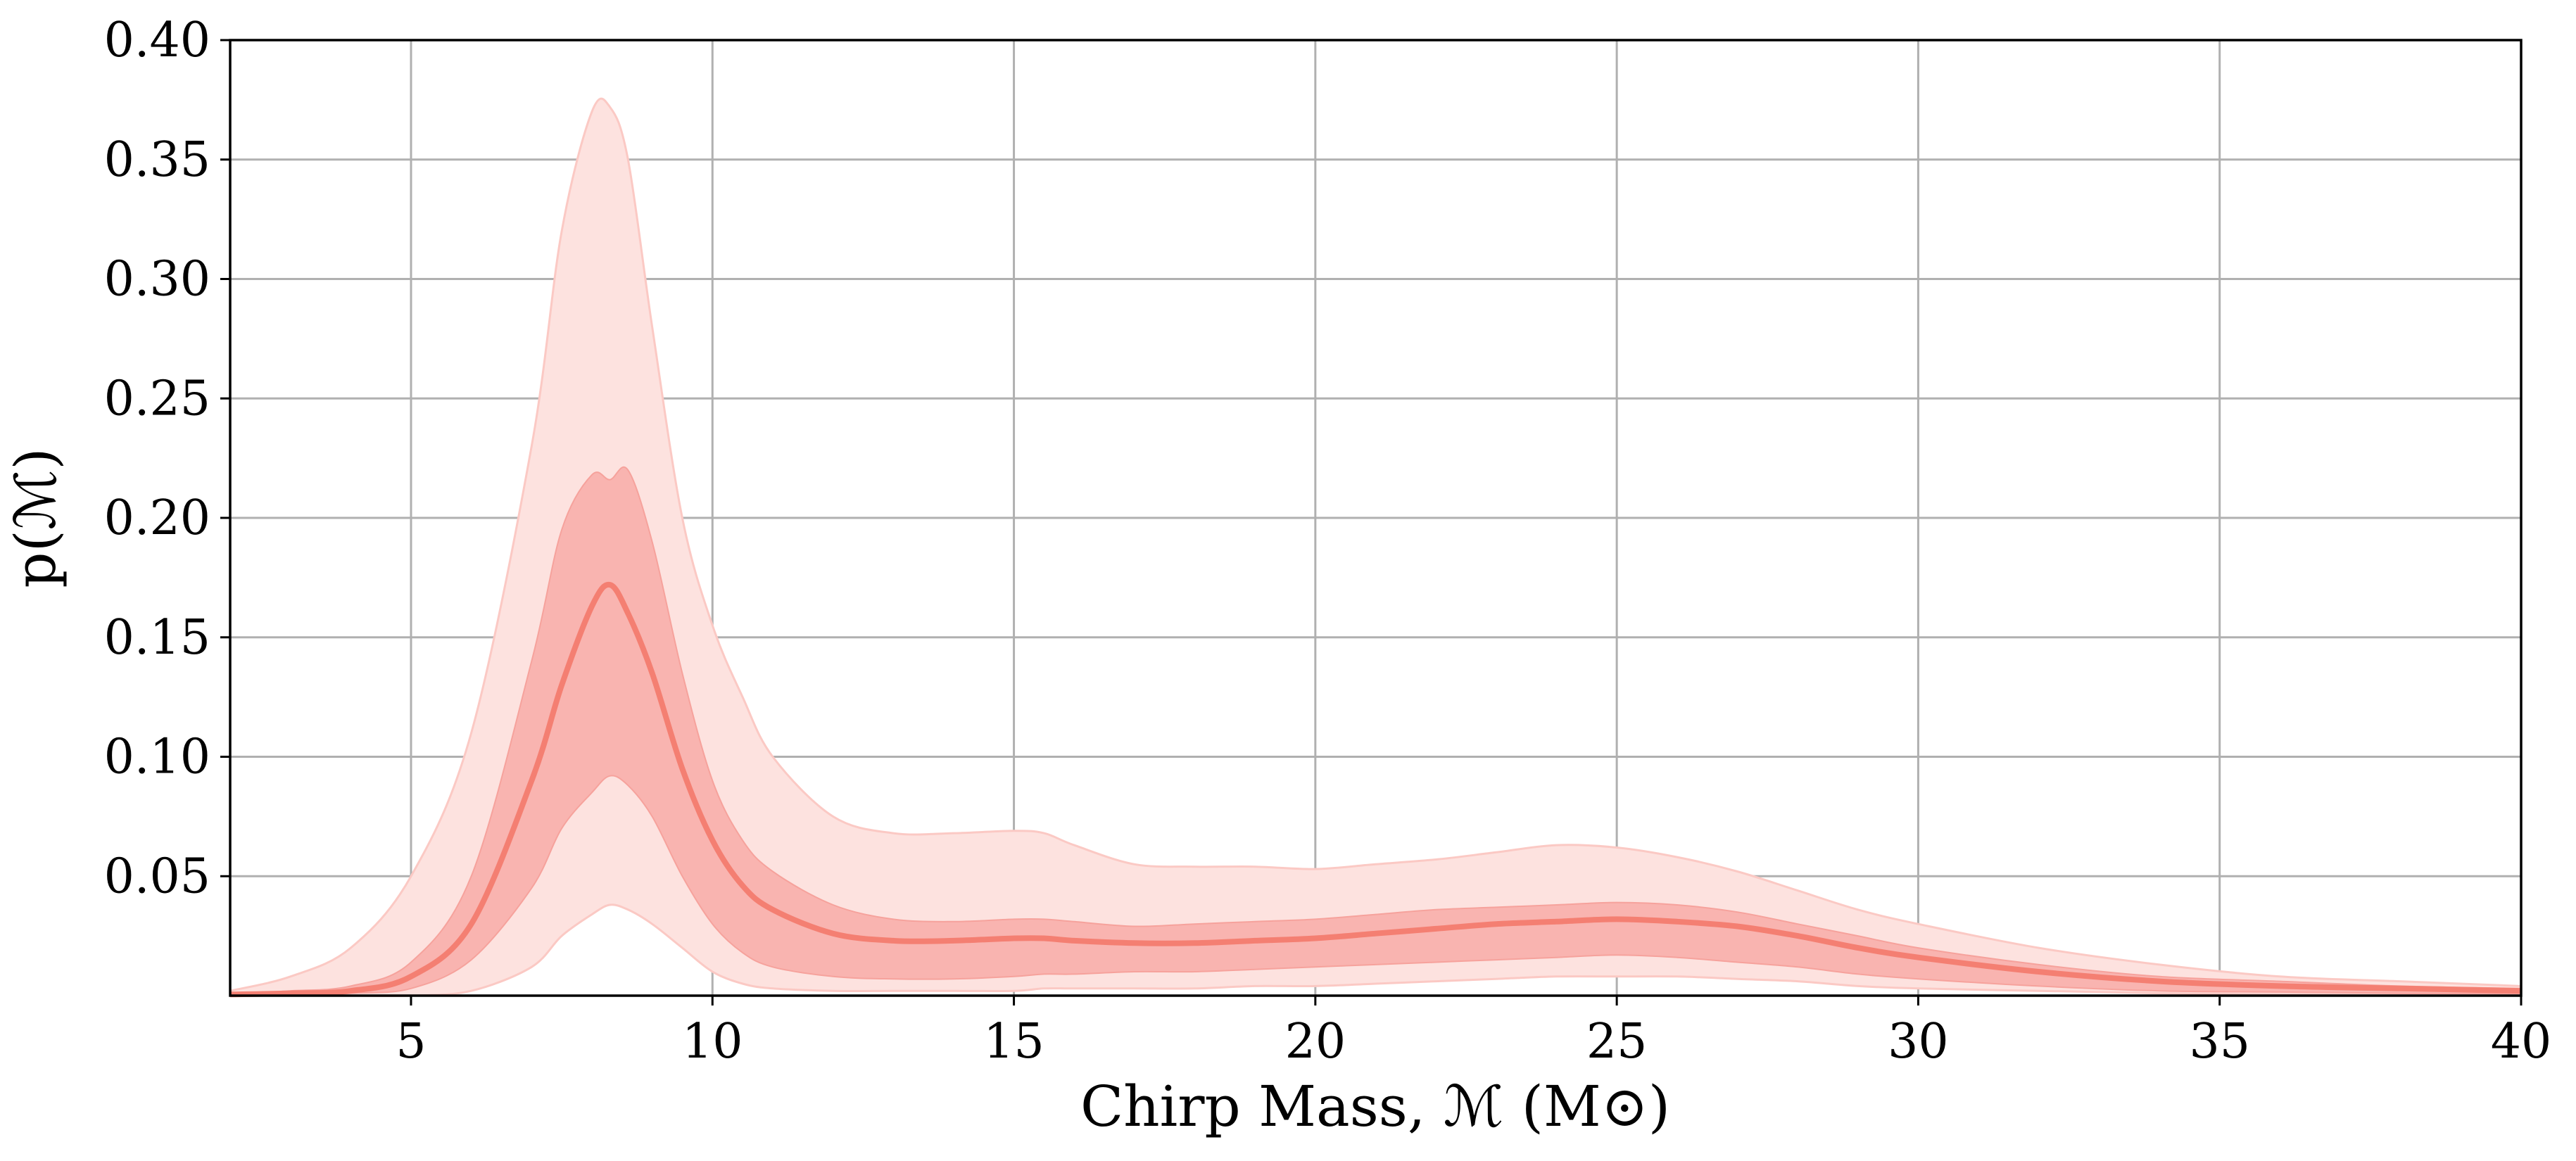 The height and width of the screenshot is (1161, 2576). Describe the element at coordinates (1473, 1033) in the screenshot. I see `x-axis-ticks: 5 10 15 20 25 30 35 40` at that location.